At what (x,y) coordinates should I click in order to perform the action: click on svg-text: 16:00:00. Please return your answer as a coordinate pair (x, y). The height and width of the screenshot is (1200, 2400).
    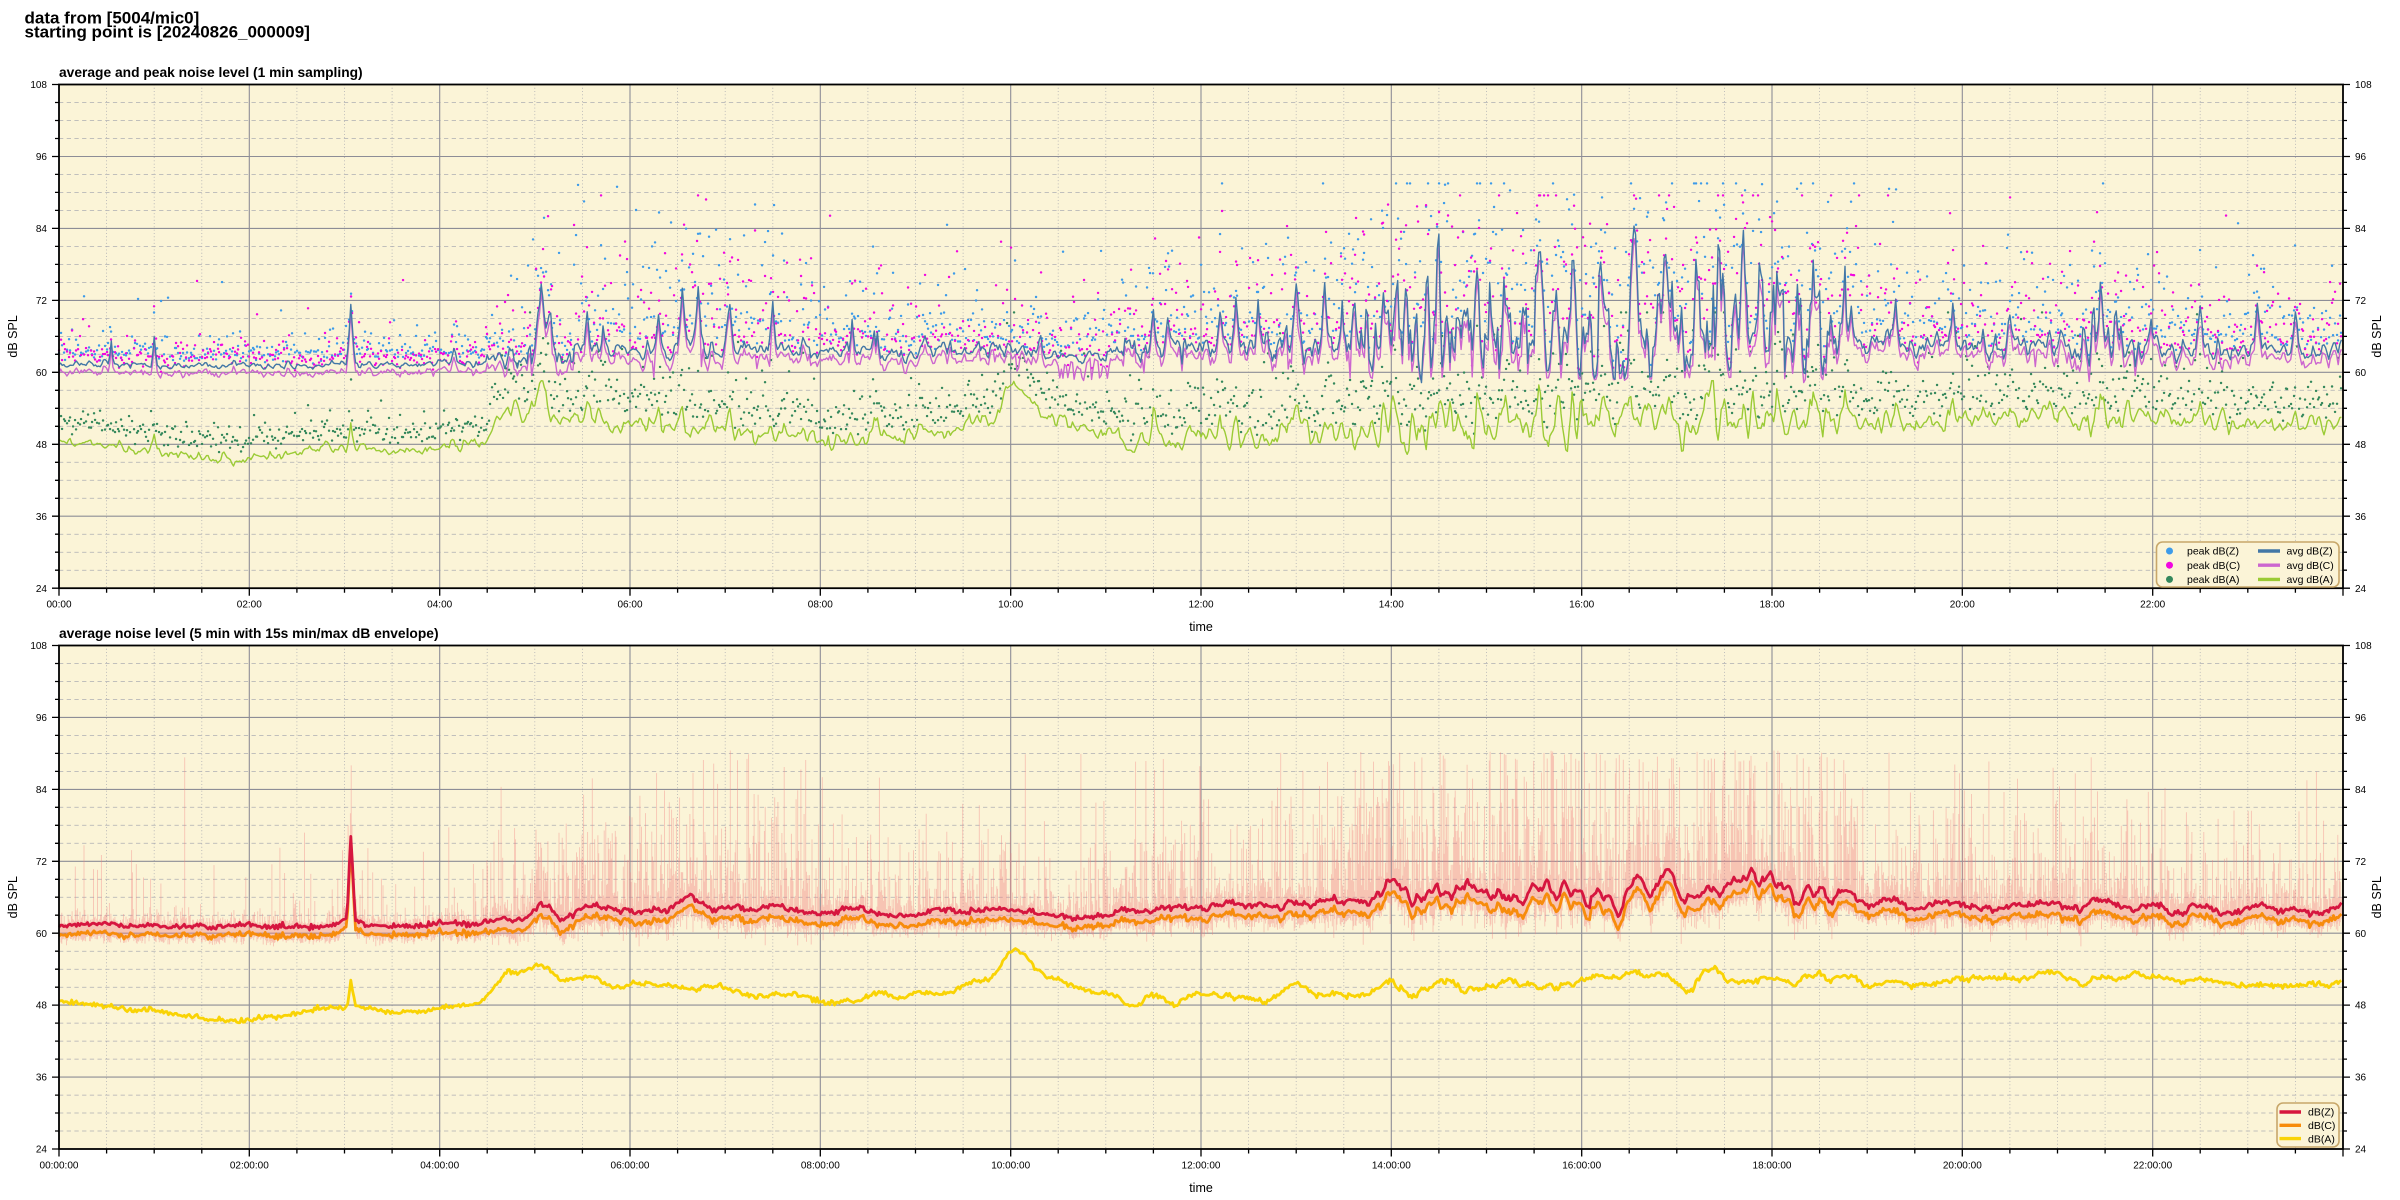
    Looking at the image, I should click on (1581, 1165).